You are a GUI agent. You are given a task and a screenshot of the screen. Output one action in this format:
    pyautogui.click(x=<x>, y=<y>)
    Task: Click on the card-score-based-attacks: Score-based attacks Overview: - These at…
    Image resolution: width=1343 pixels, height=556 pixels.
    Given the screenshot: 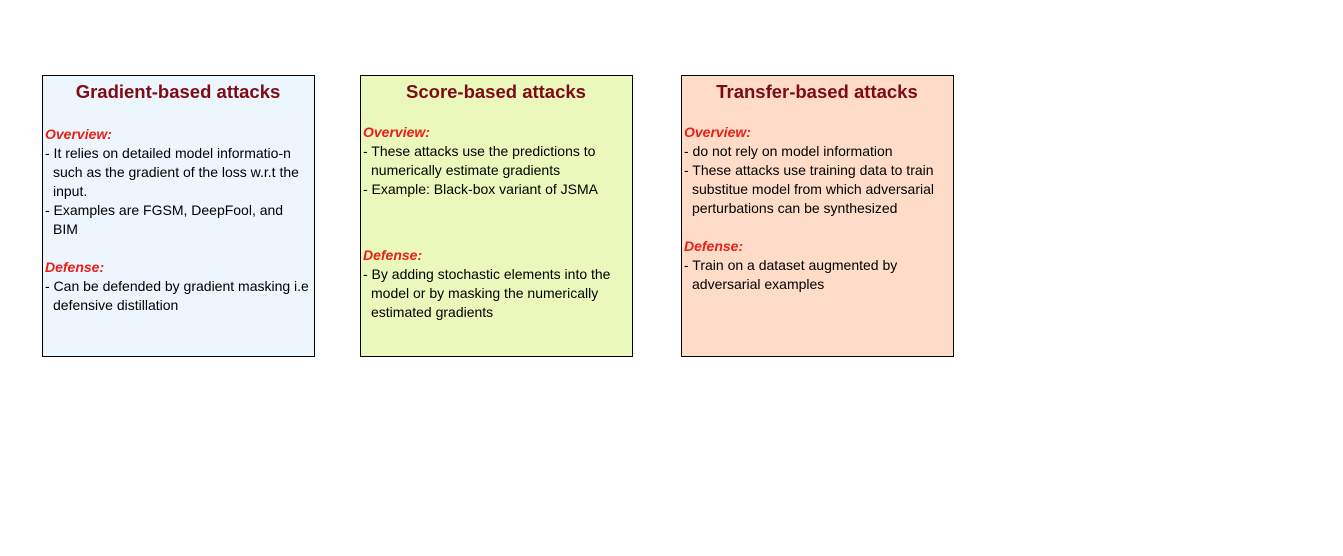 What is the action you would take?
    pyautogui.click(x=496, y=216)
    